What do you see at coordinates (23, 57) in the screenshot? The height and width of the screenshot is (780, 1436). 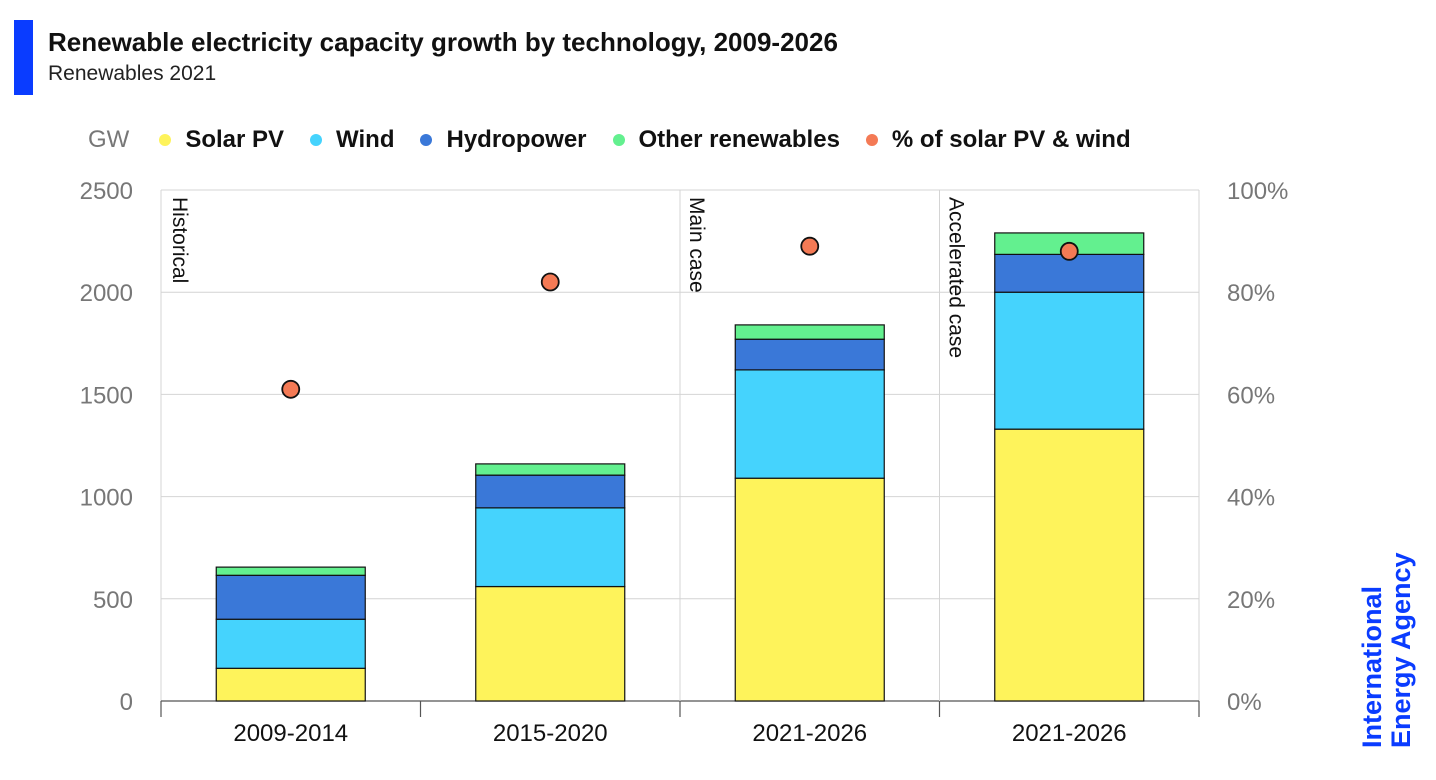 I see `accent-bar` at bounding box center [23, 57].